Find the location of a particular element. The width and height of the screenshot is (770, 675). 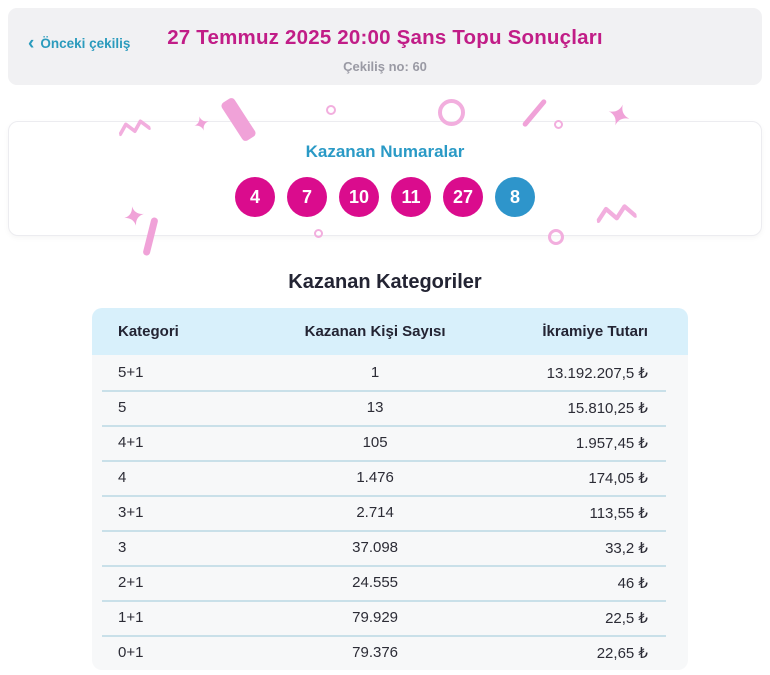

prize-cell: 22,5 ₺ is located at coordinates (626, 618).